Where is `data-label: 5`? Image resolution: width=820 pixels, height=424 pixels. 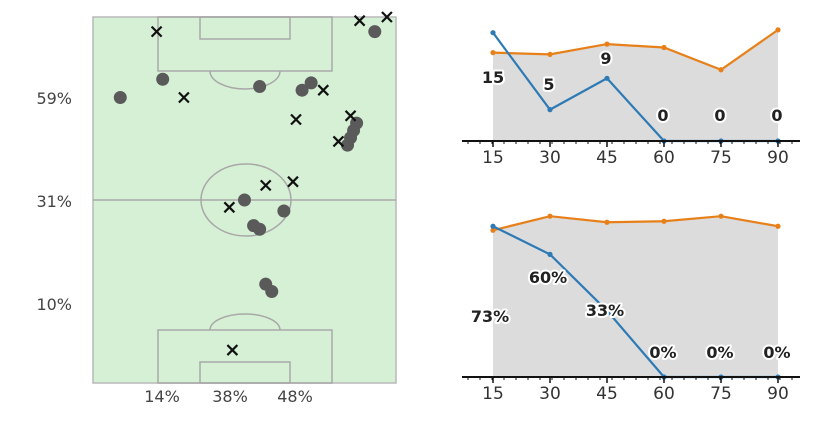
data-label: 5 is located at coordinates (548, 84).